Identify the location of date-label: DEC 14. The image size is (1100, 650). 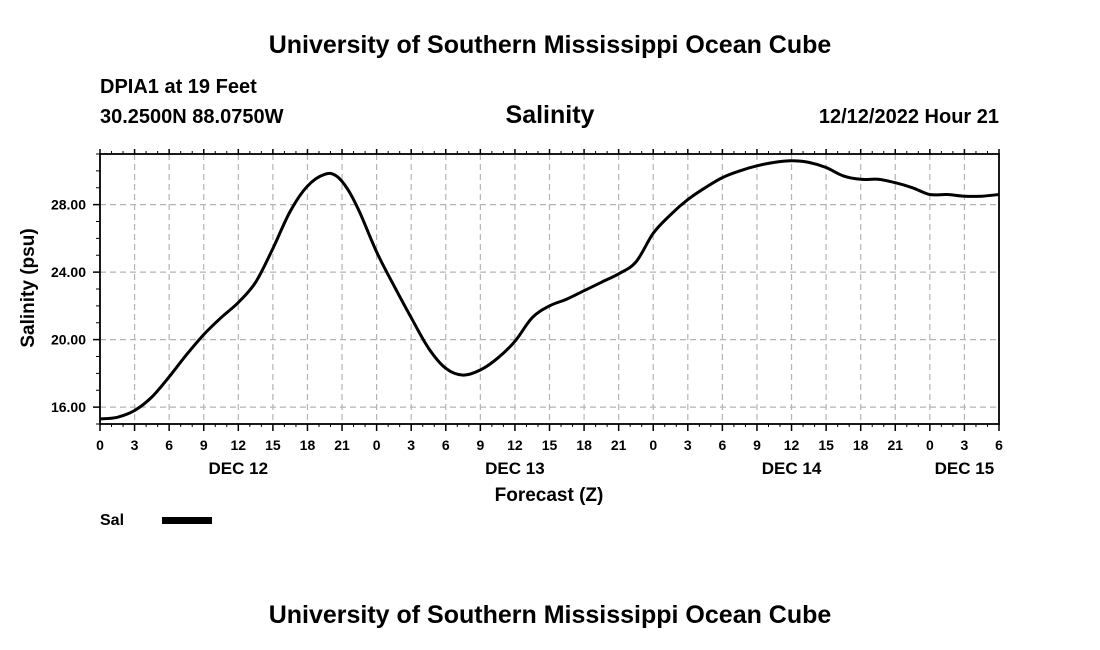
(792, 468).